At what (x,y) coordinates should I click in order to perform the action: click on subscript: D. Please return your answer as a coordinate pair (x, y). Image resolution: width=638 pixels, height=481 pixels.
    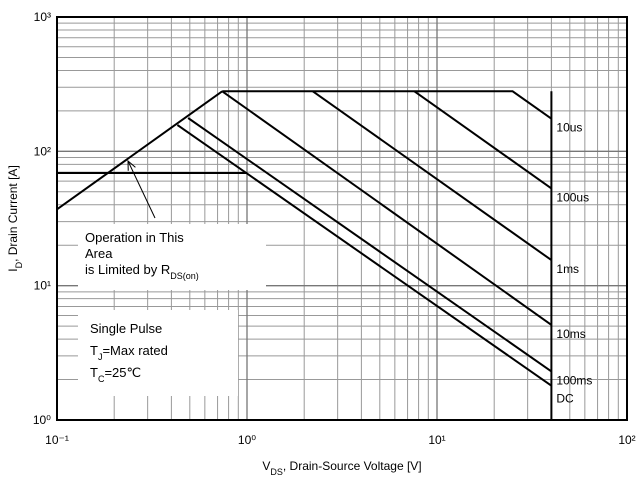
    Looking at the image, I should click on (19, 264).